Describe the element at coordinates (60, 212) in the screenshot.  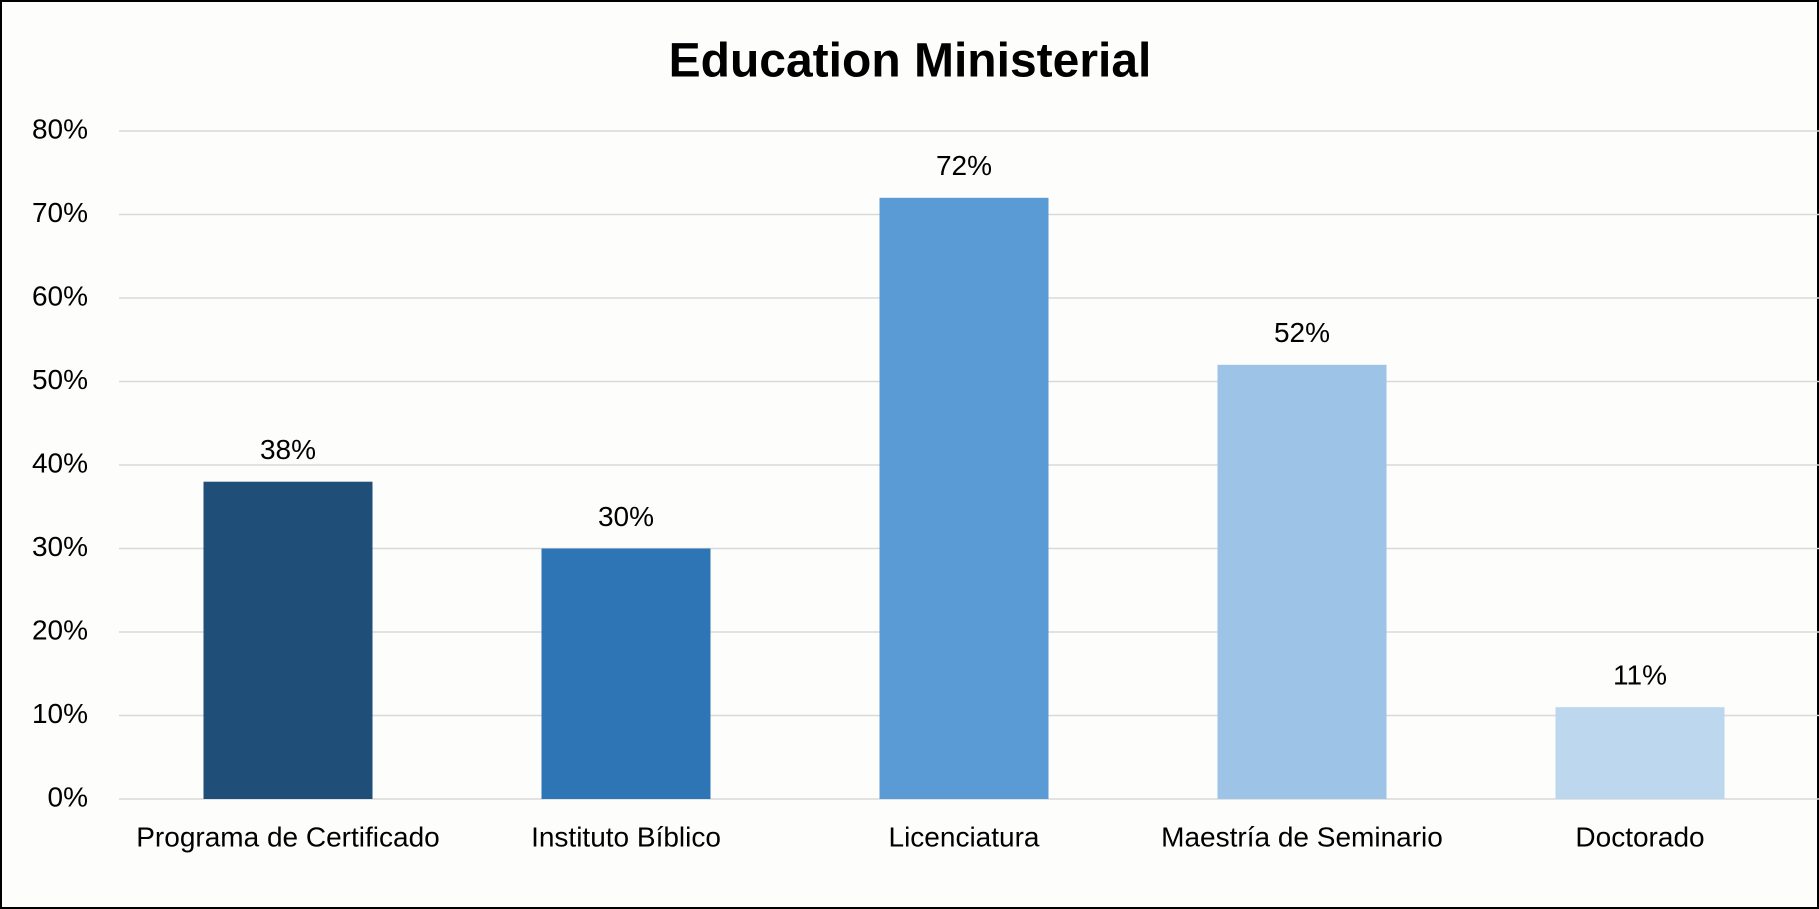
I see `y-tick-label: 70%` at that location.